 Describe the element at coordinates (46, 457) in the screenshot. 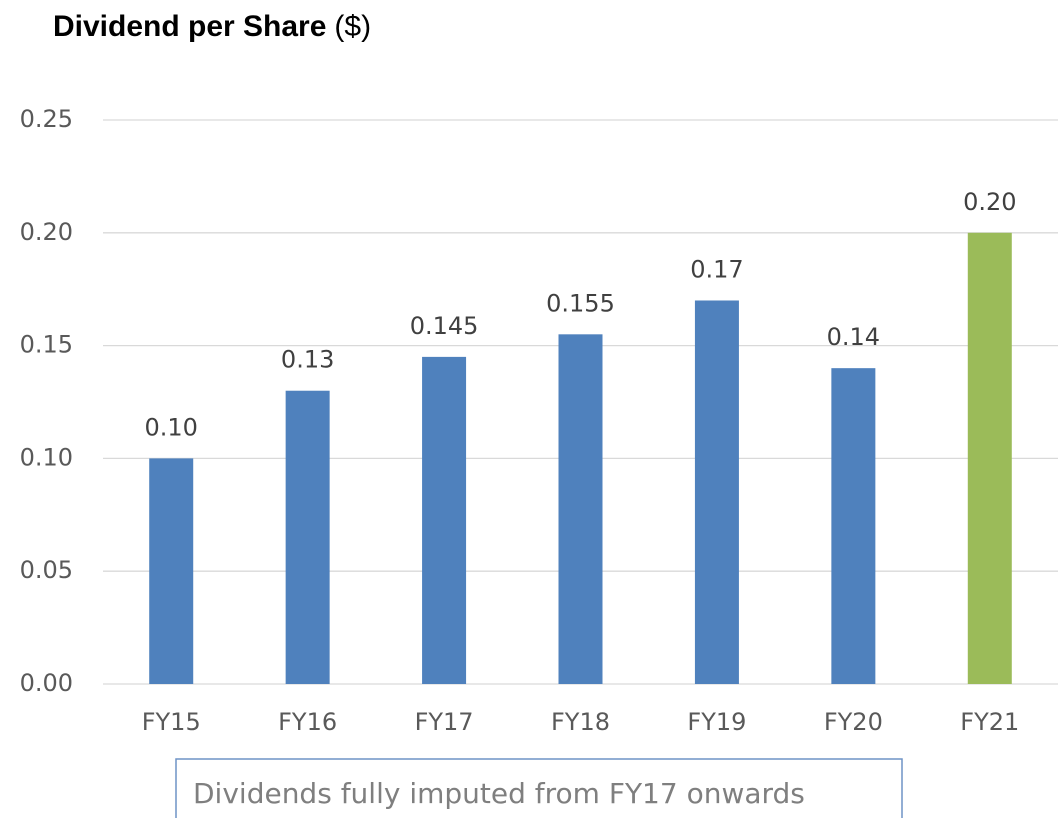

I see `y-tick-label: 0.10` at that location.